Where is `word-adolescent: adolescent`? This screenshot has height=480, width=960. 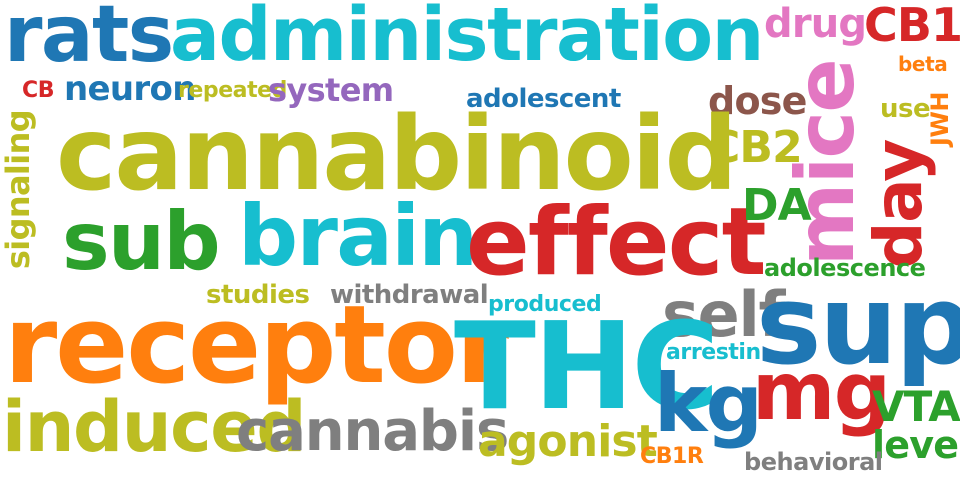 word-adolescent: adolescent is located at coordinates (543, 99).